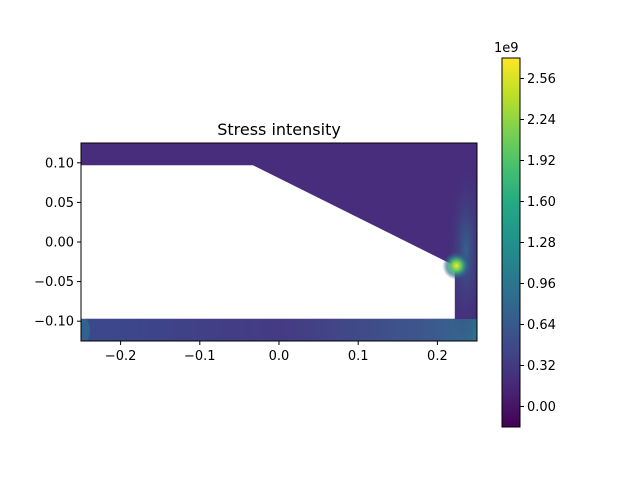  Describe the element at coordinates (121, 356) in the screenshot. I see `x-tick-label: −0.2` at that location.